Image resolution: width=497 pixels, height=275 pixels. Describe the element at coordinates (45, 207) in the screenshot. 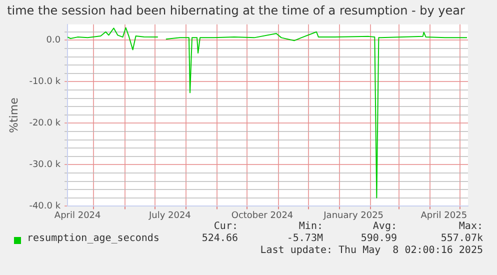

I see `y-tick-label: -40.0 k` at that location.